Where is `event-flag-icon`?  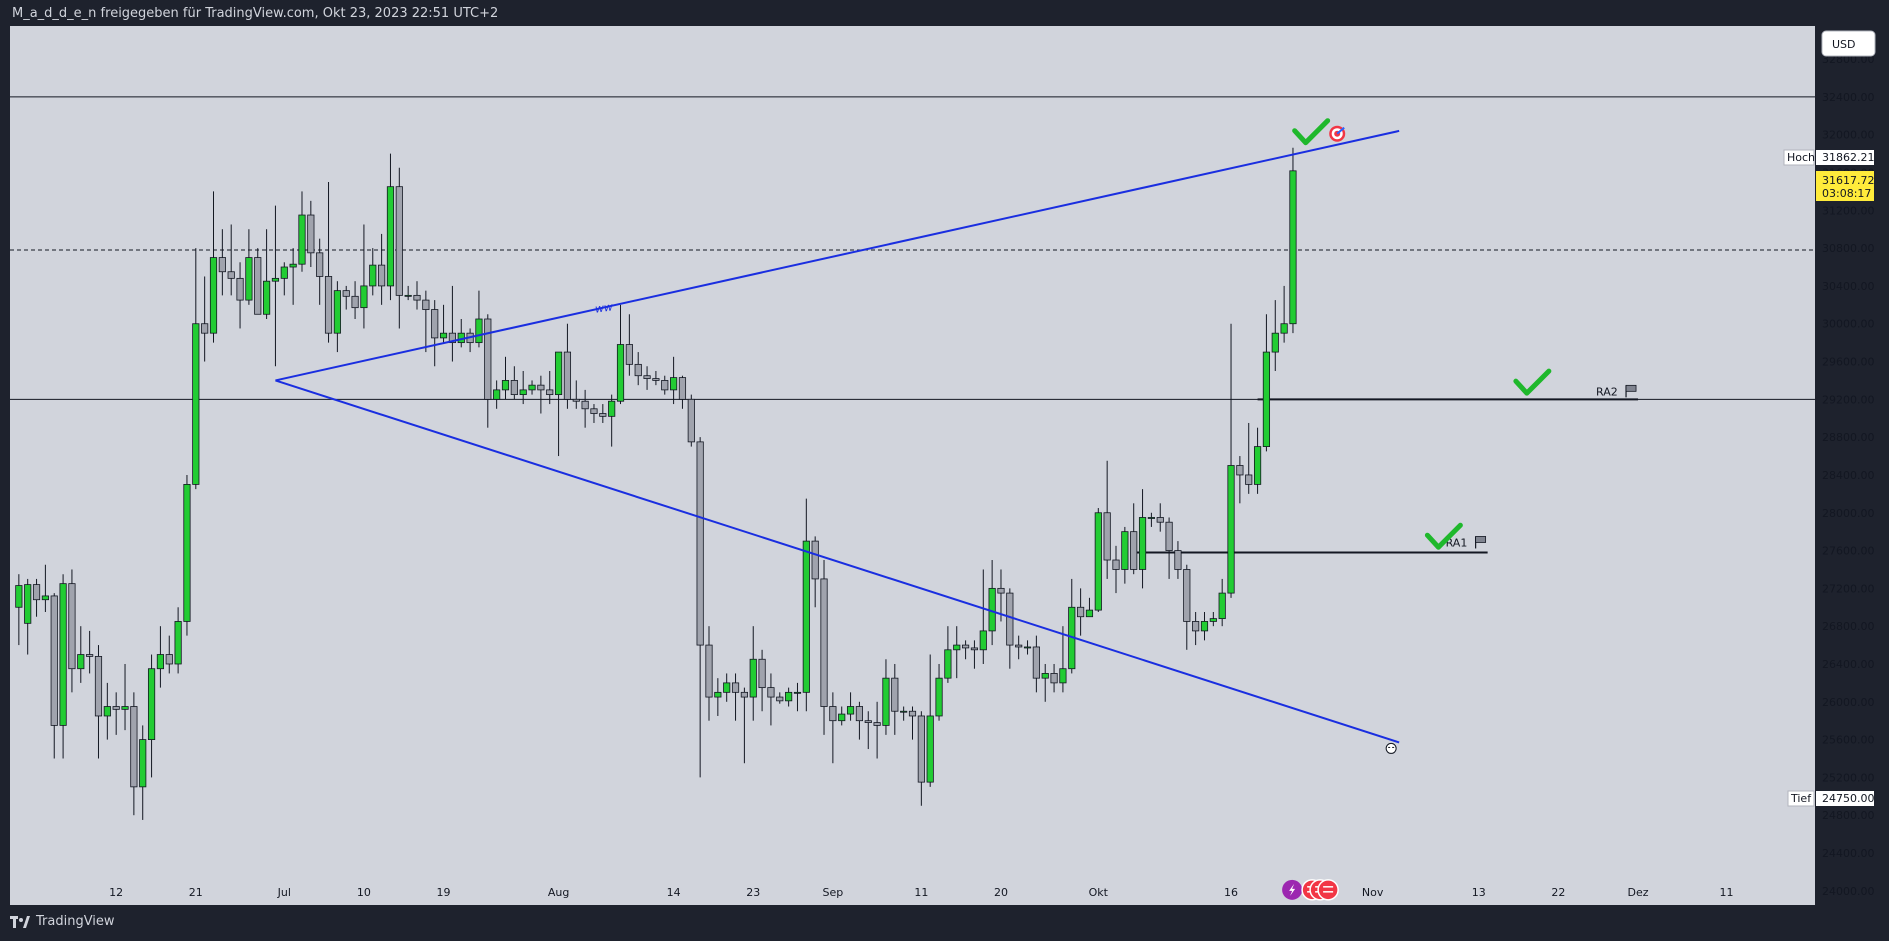
event-flag-icon is located at coordinates (1328, 890).